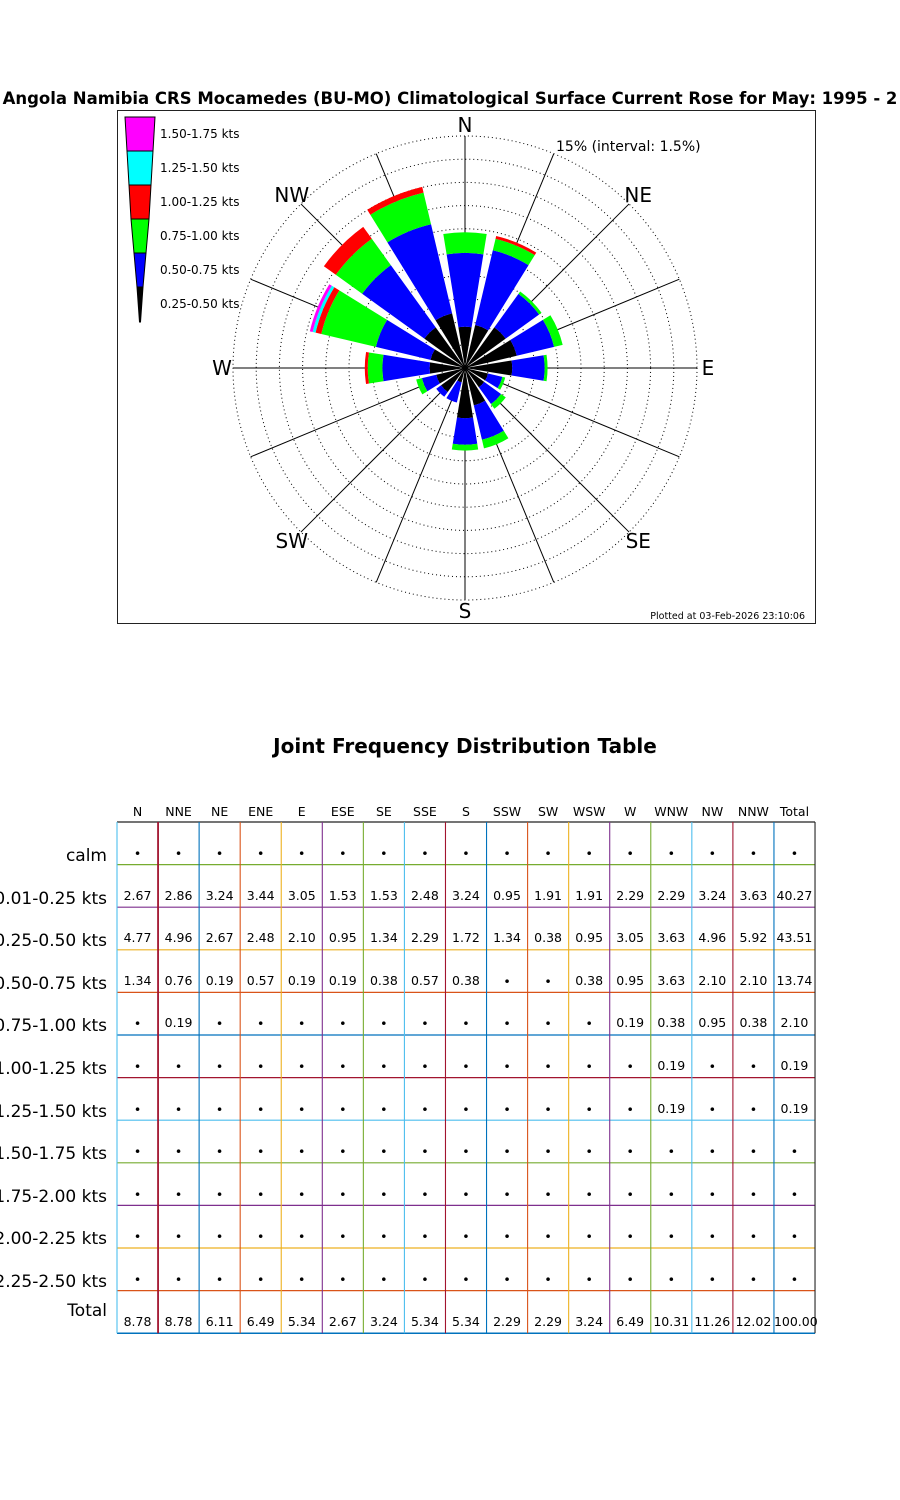 Image resolution: width=900 pixels, height=1500 pixels. Describe the element at coordinates (794, 811) in the screenshot. I see `column-header-Total: Total` at that location.